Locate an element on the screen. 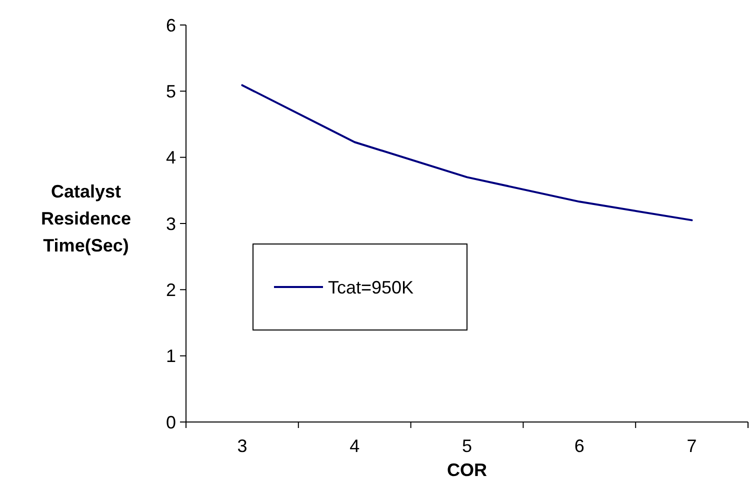  x-tick-label: 7 is located at coordinates (691, 446).